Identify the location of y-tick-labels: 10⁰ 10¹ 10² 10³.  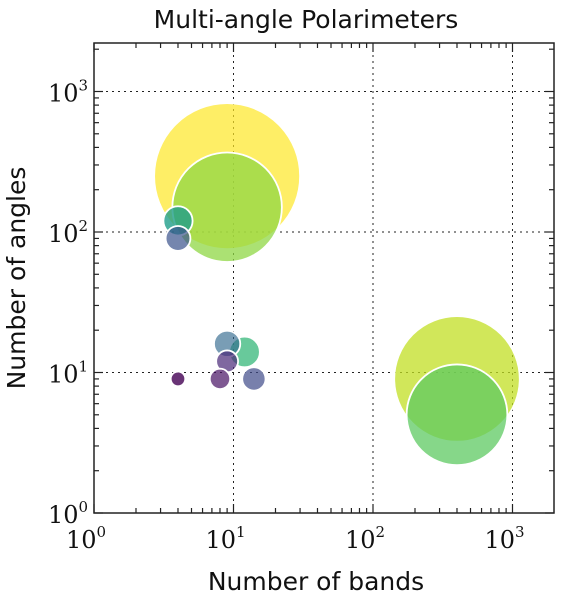
(68, 303).